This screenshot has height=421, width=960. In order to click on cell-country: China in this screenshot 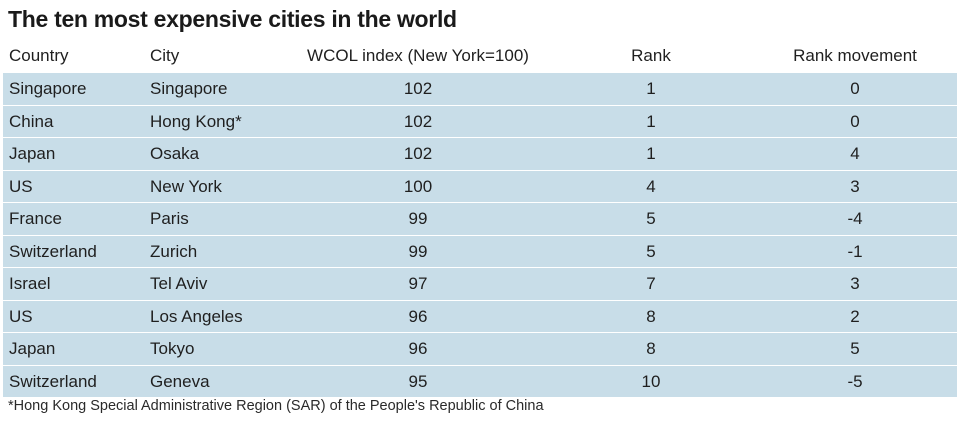, I will do `click(31, 121)`.